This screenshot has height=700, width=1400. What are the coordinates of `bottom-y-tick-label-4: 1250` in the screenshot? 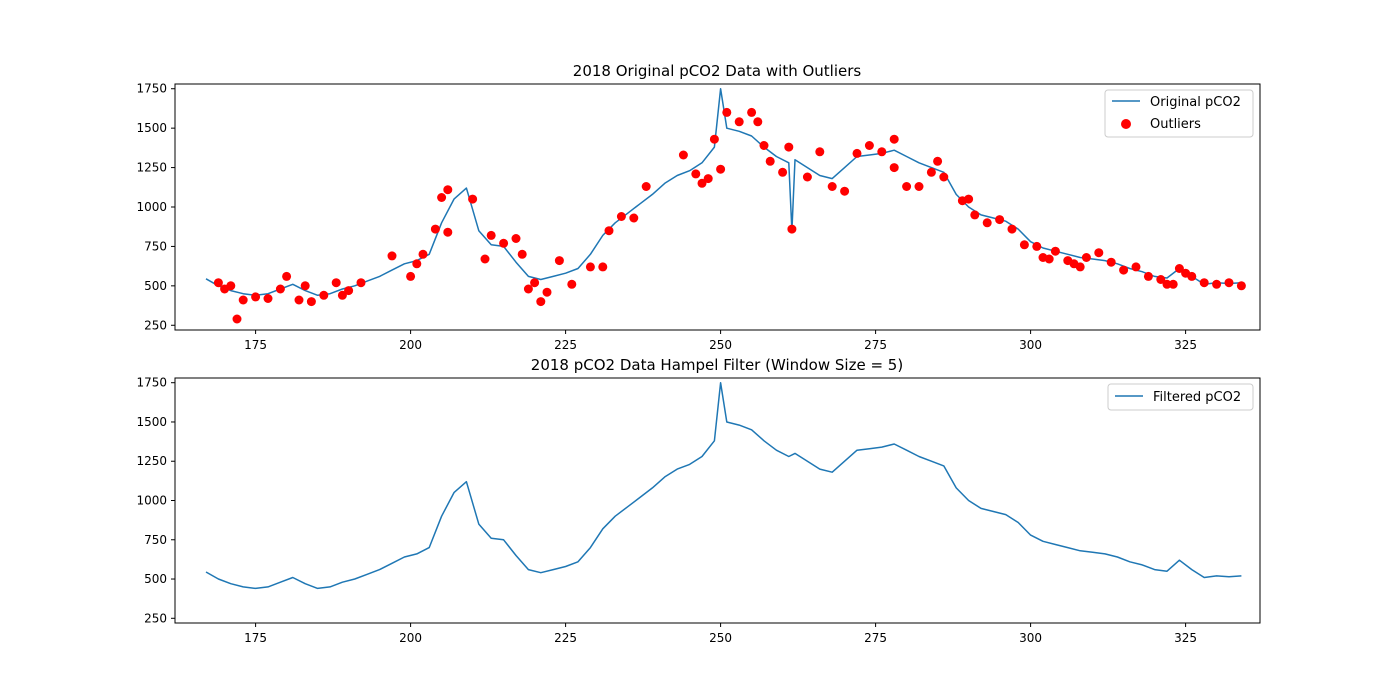 It's located at (151, 461).